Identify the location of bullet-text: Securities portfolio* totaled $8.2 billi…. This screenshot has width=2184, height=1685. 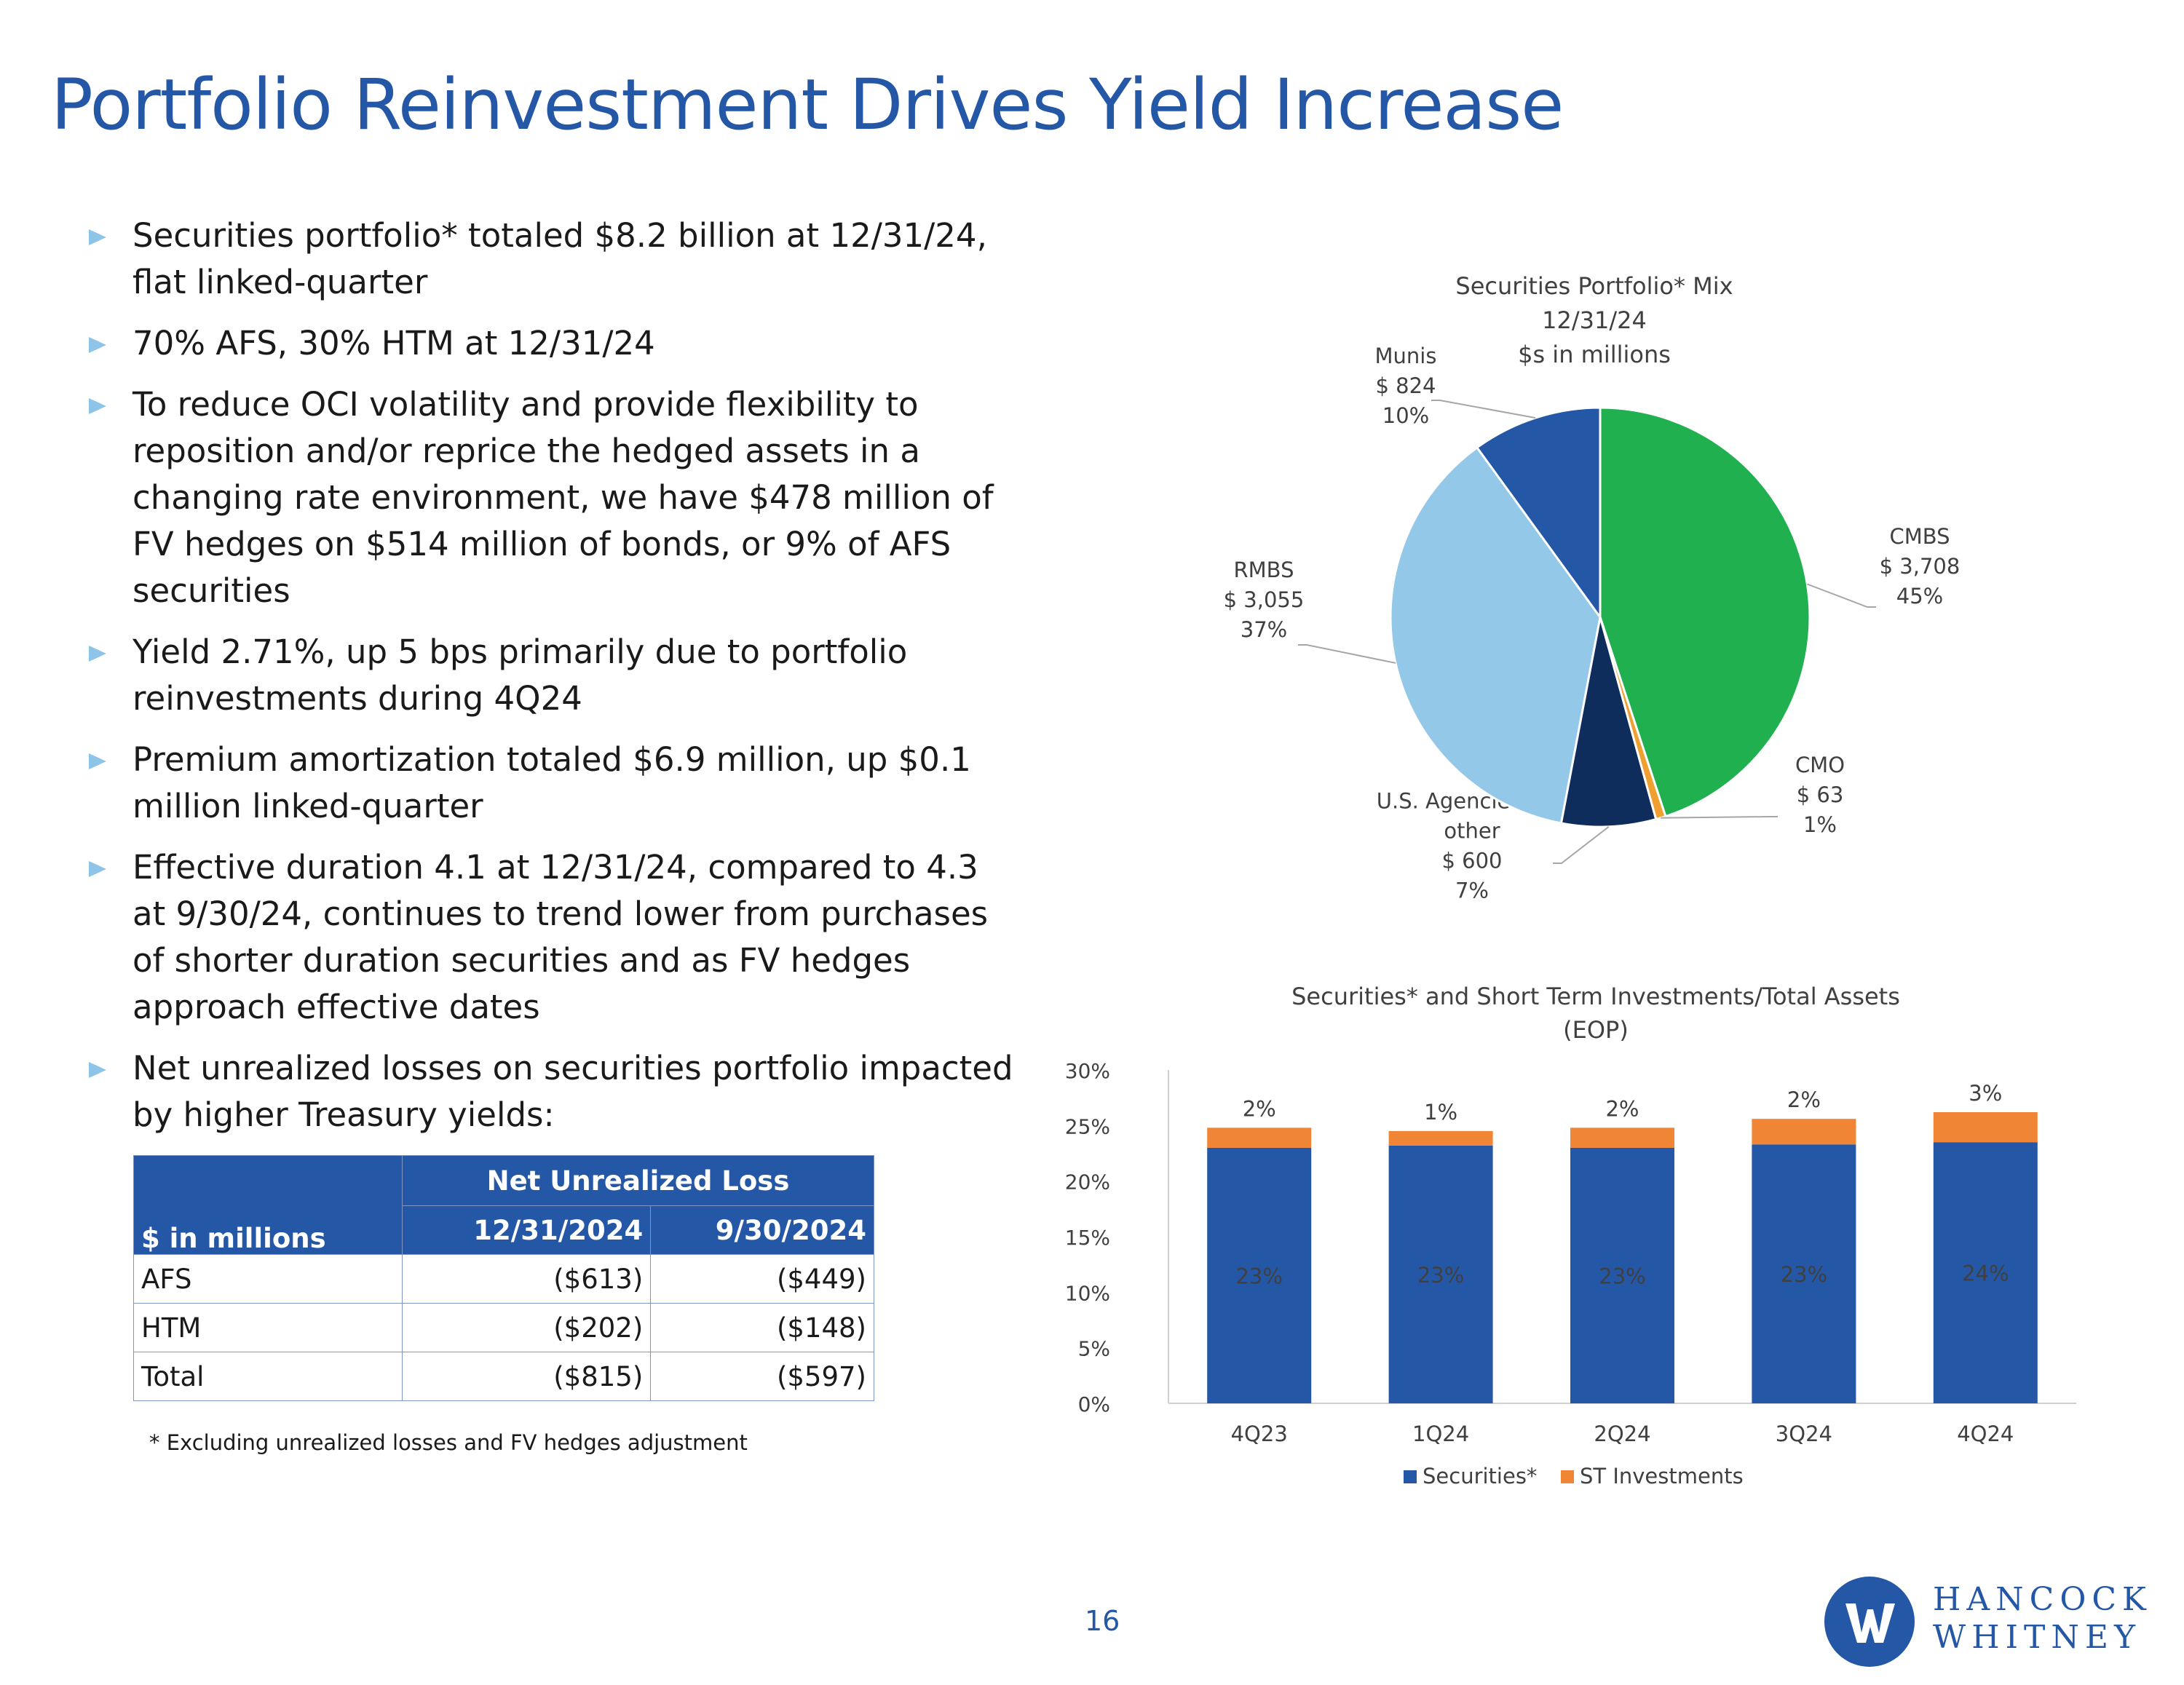
(559, 258).